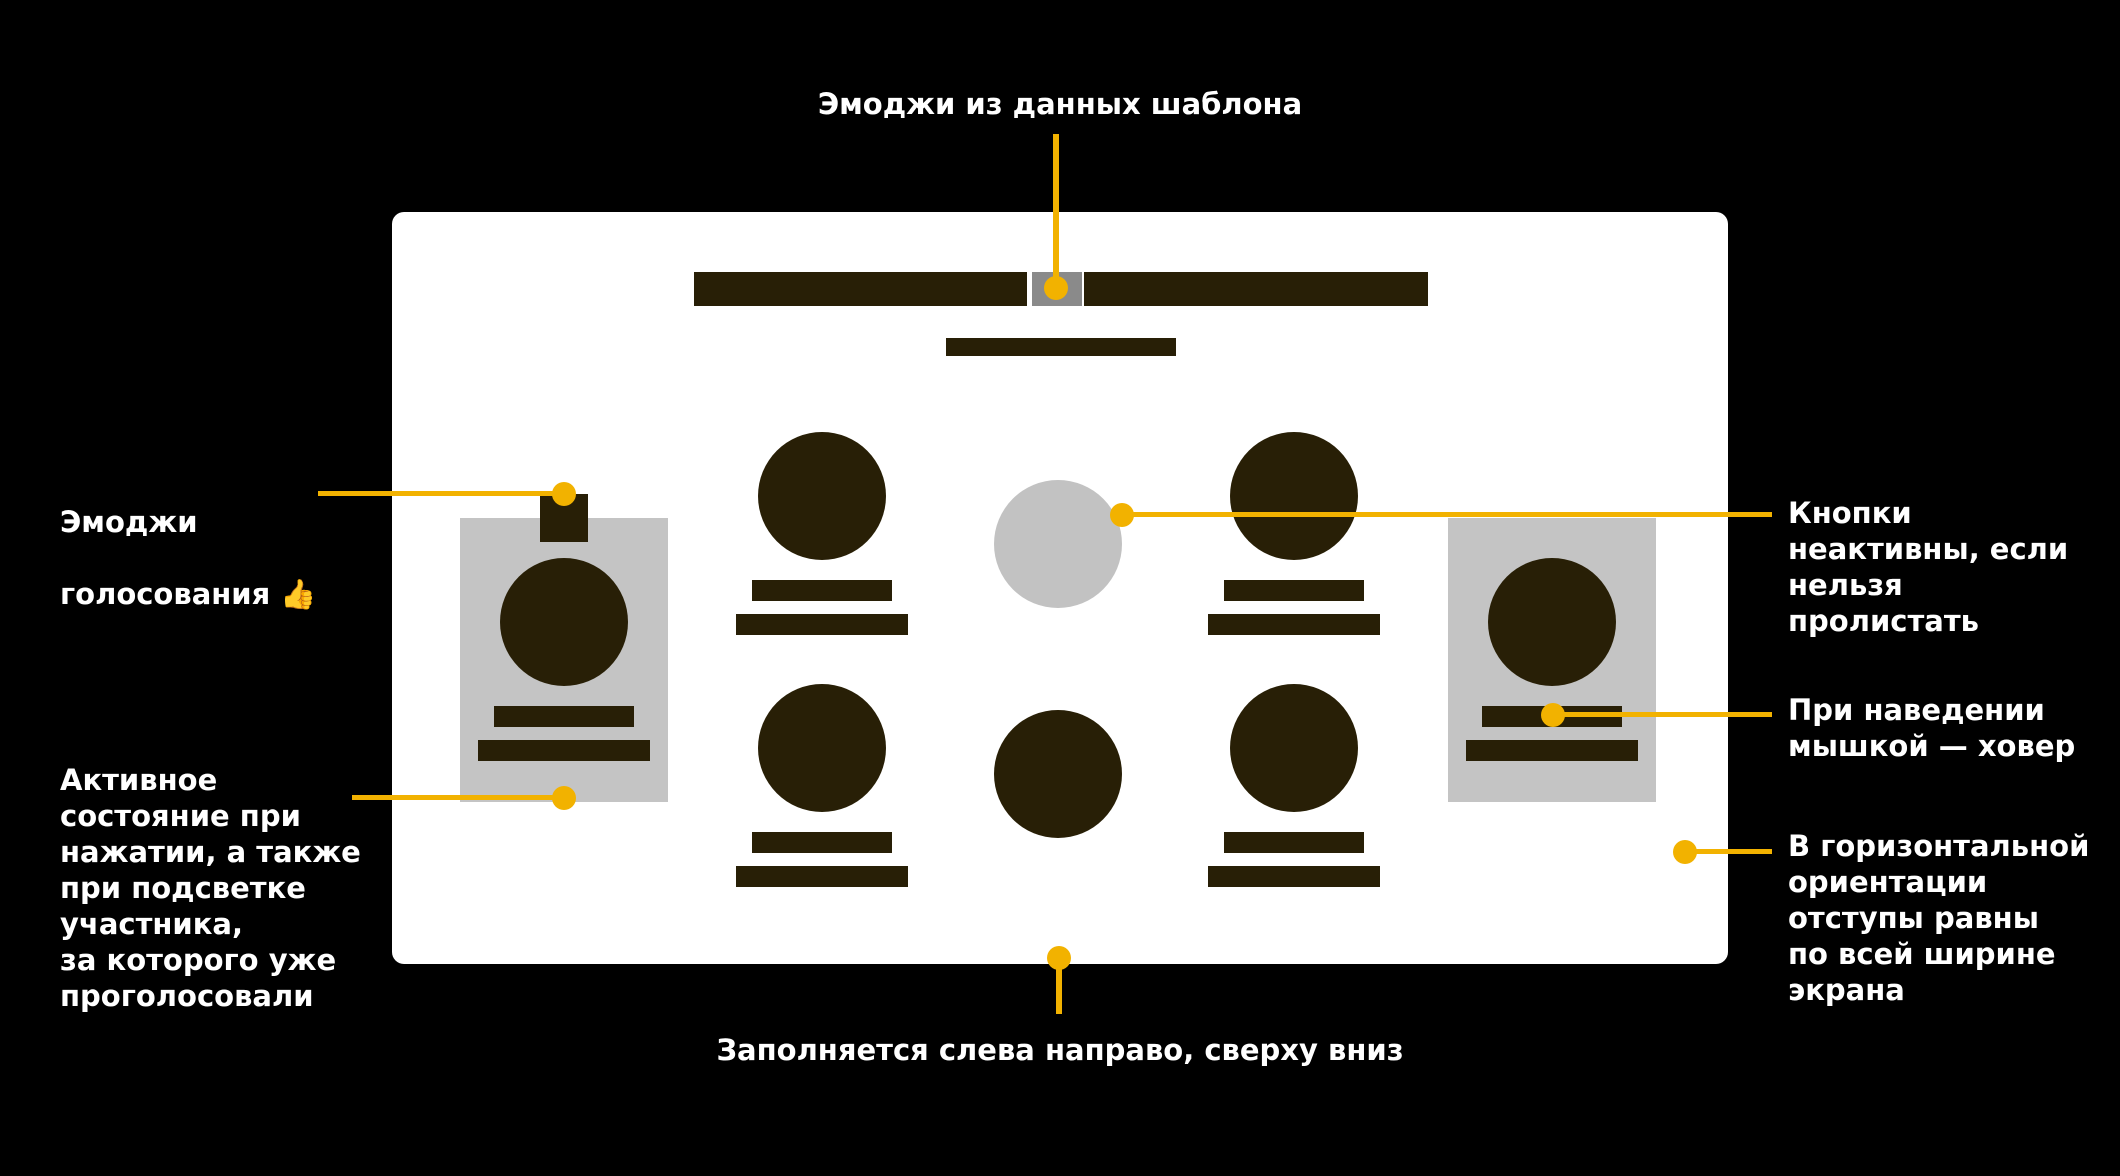 This screenshot has width=2120, height=1176. Describe the element at coordinates (1256, 289) in the screenshot. I see `title-bar-right` at that location.